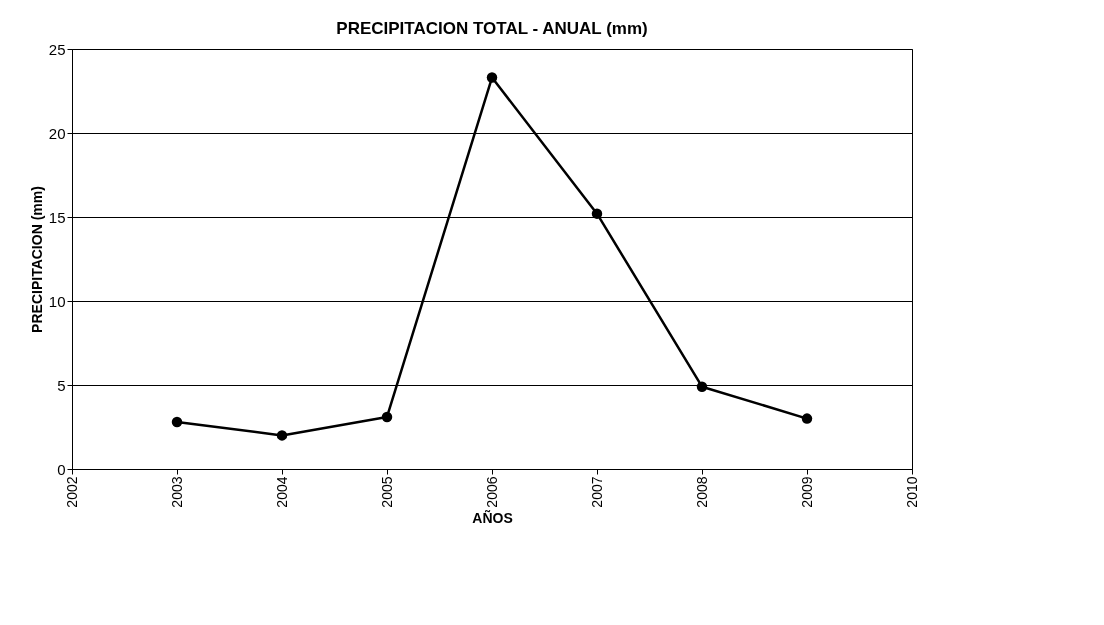  What do you see at coordinates (57, 217) in the screenshot?
I see `y-tick-label: 15` at bounding box center [57, 217].